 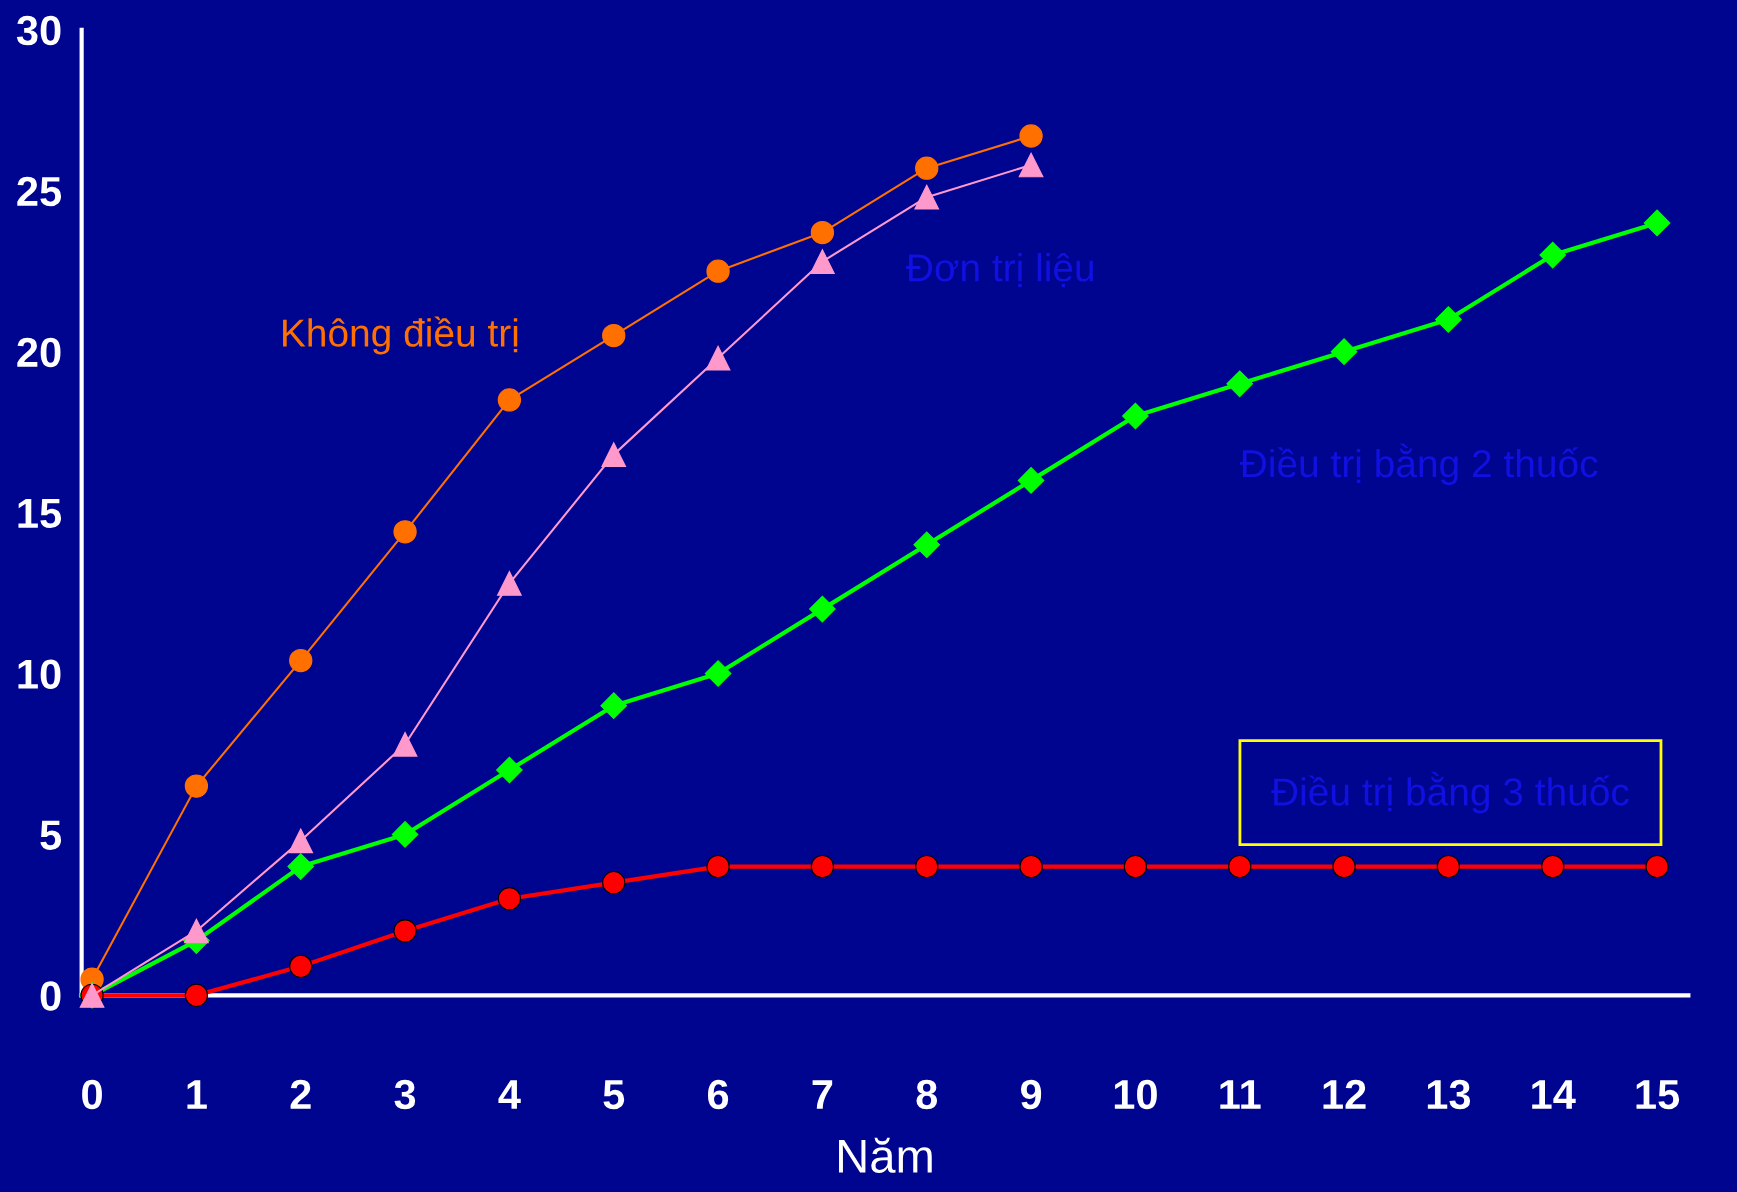 What do you see at coordinates (1449, 1094) in the screenshot?
I see `x-tick-label: 13` at bounding box center [1449, 1094].